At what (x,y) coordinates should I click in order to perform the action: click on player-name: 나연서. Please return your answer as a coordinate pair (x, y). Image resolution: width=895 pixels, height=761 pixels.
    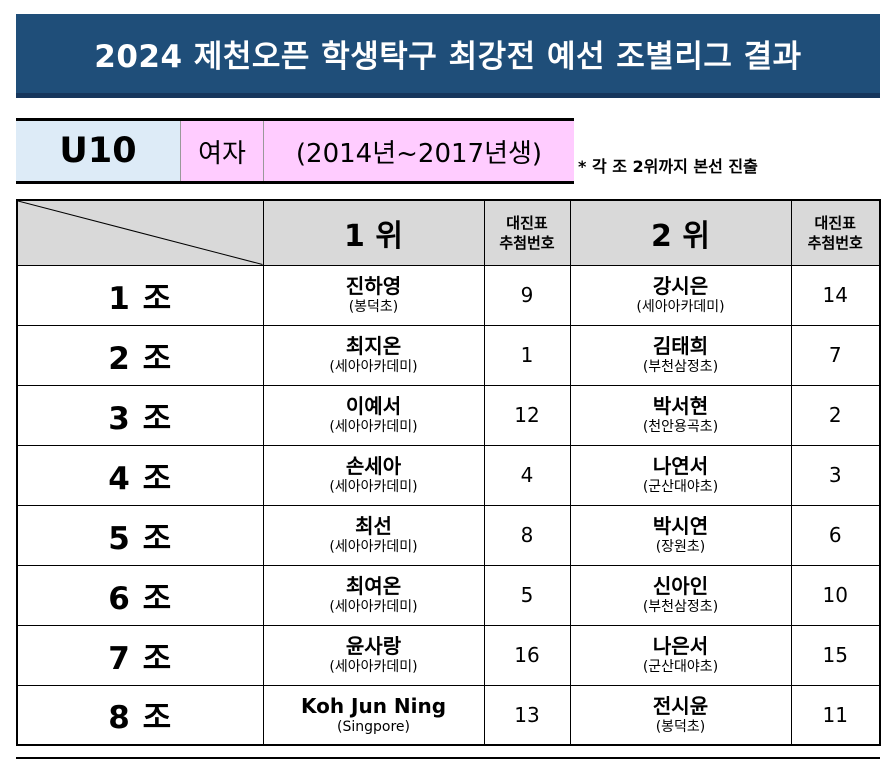
    Looking at the image, I should click on (680, 466).